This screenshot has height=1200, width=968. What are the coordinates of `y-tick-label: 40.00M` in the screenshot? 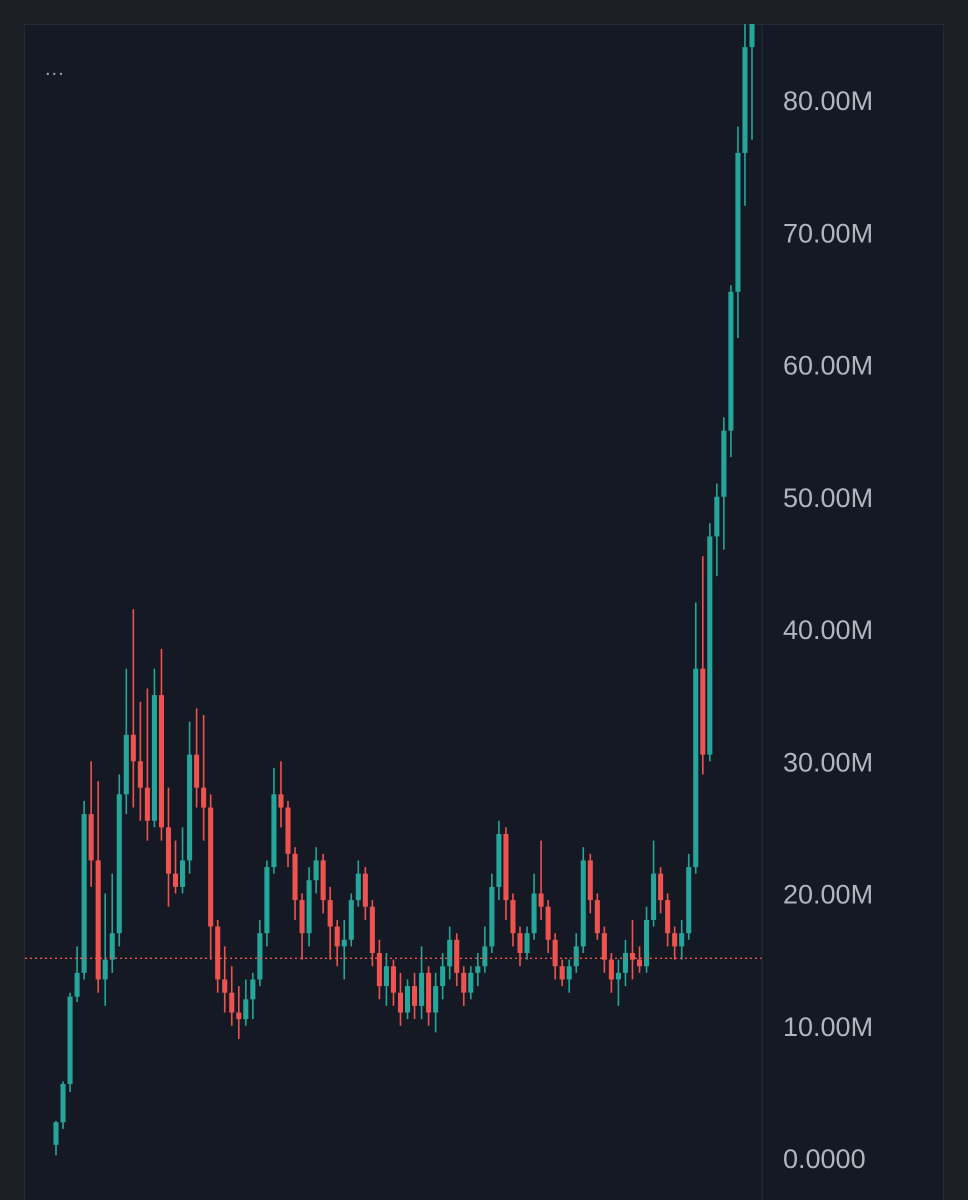 It's located at (828, 630).